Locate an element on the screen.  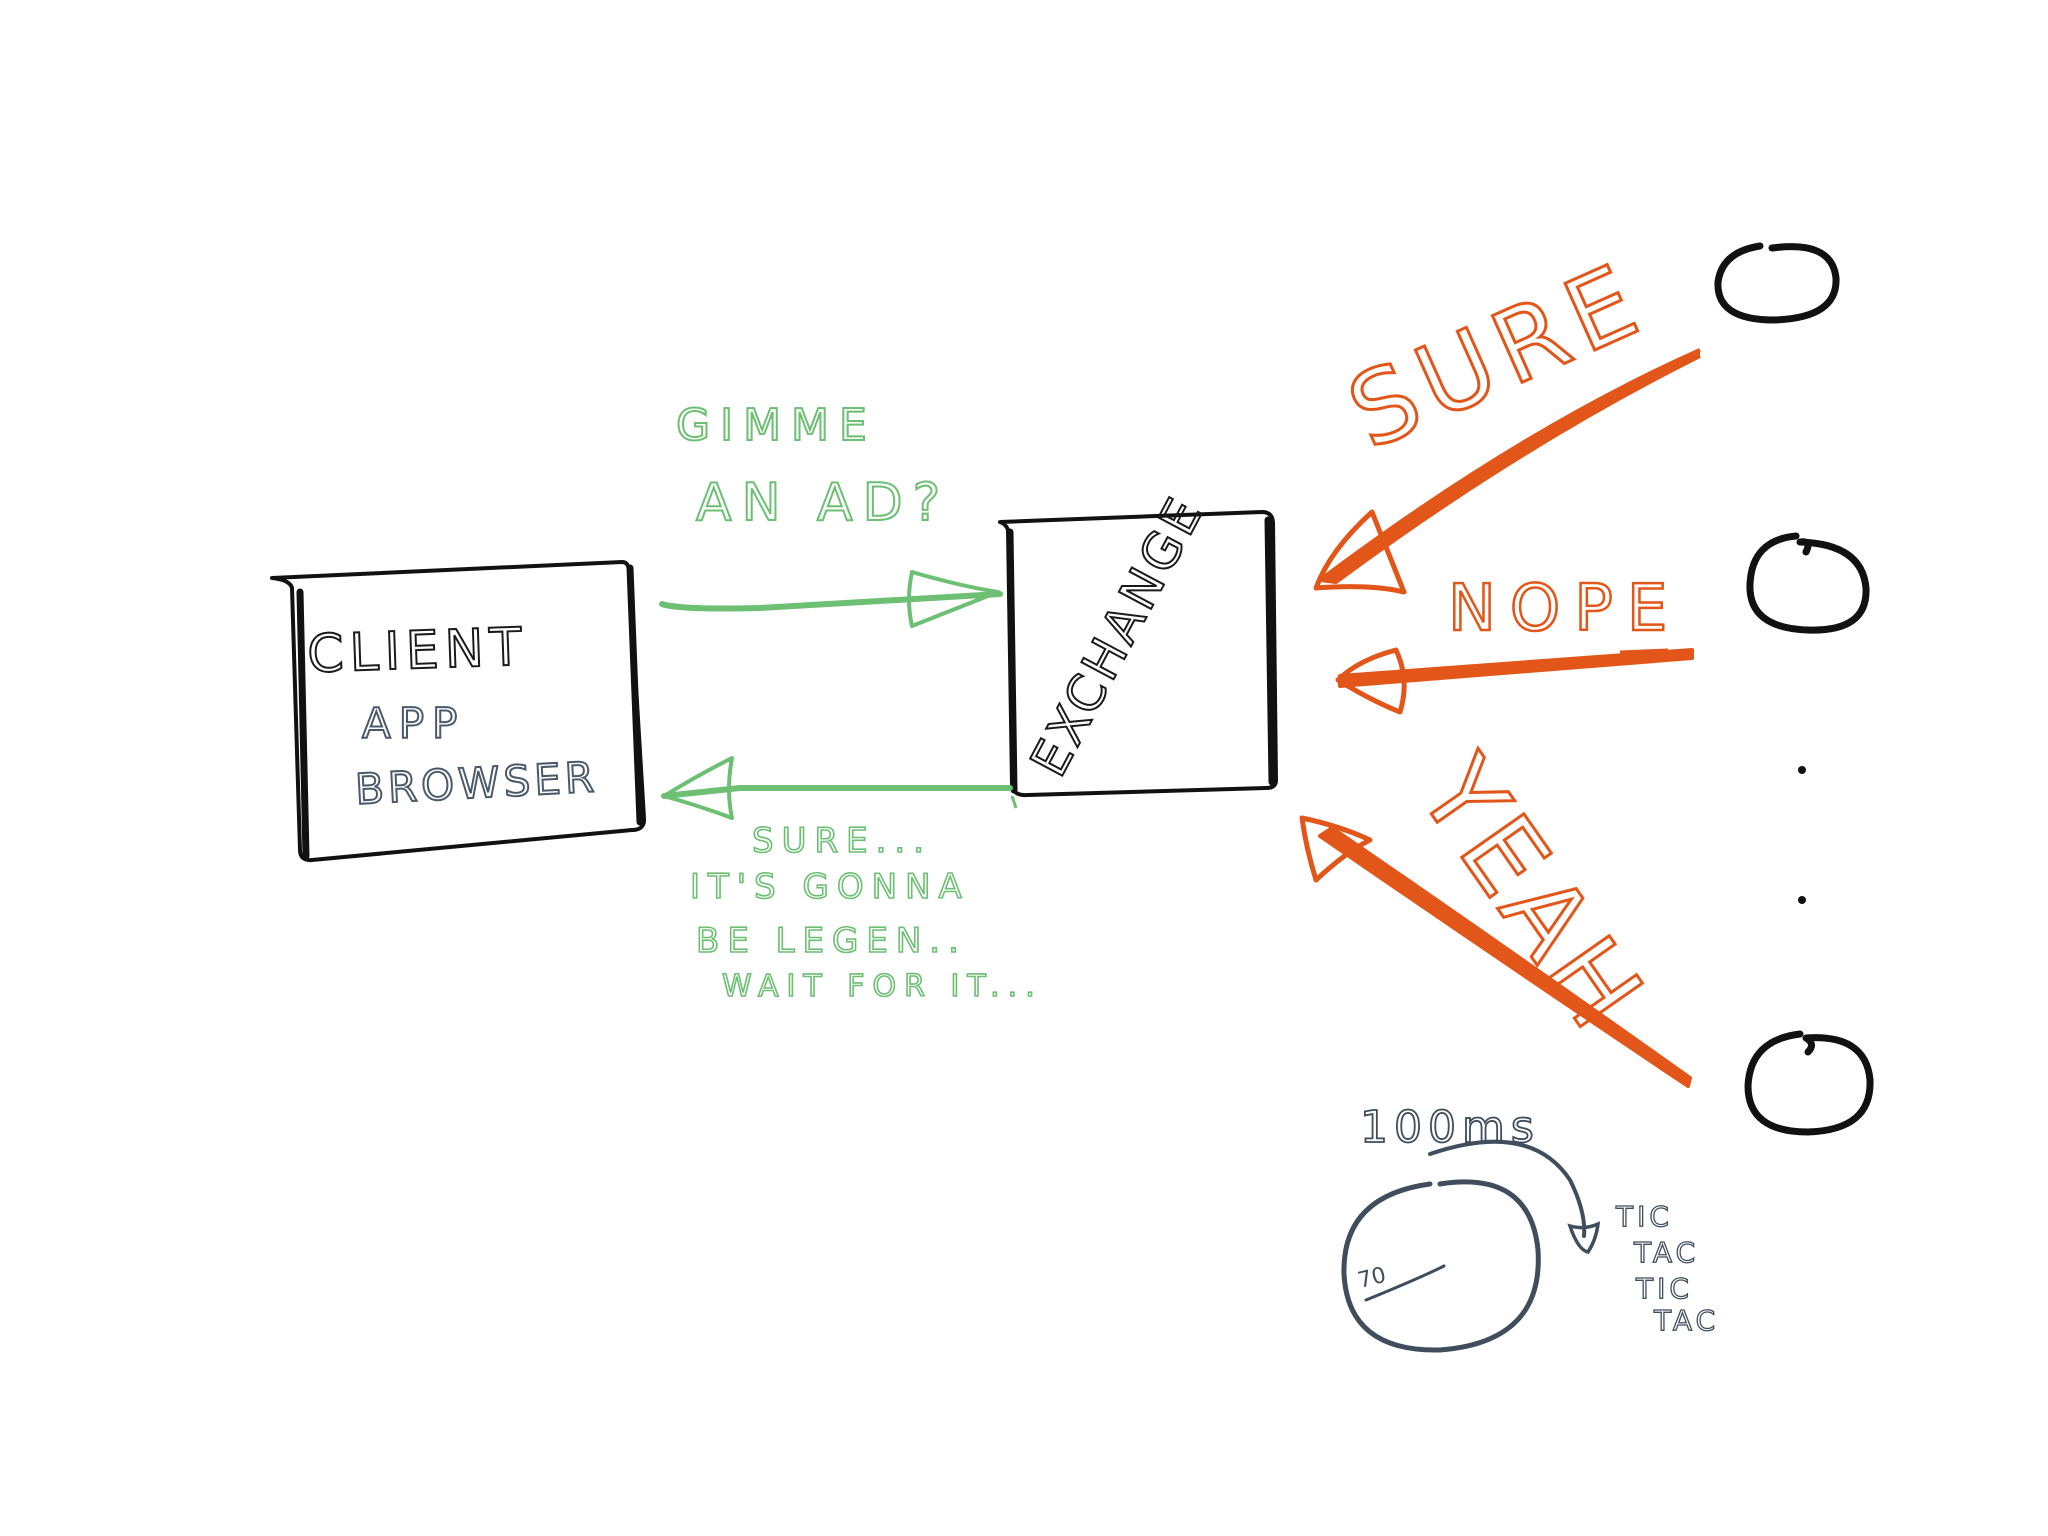
request-line1: GIMME is located at coordinates (776, 425).